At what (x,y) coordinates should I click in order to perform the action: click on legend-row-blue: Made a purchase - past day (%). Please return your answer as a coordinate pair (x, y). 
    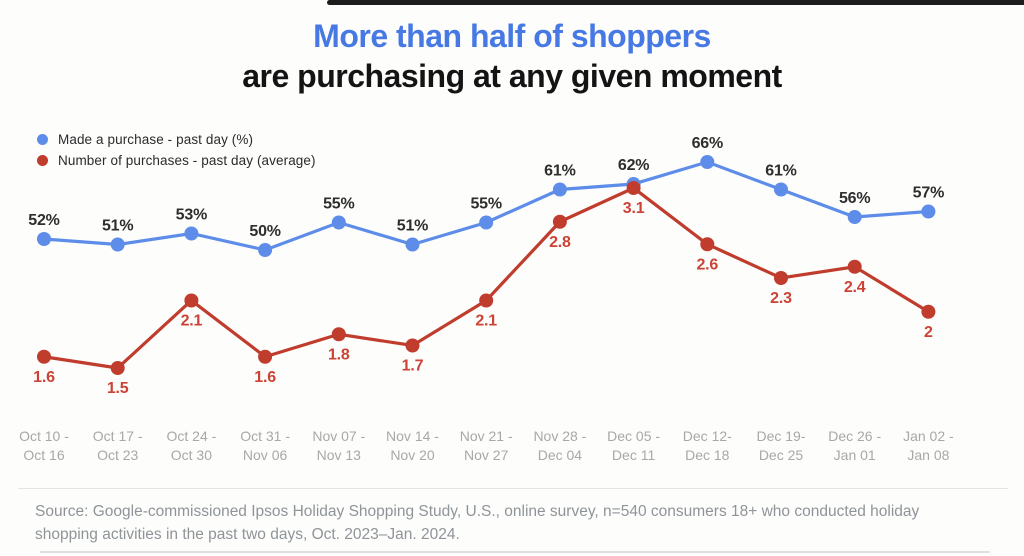
    Looking at the image, I should click on (176, 139).